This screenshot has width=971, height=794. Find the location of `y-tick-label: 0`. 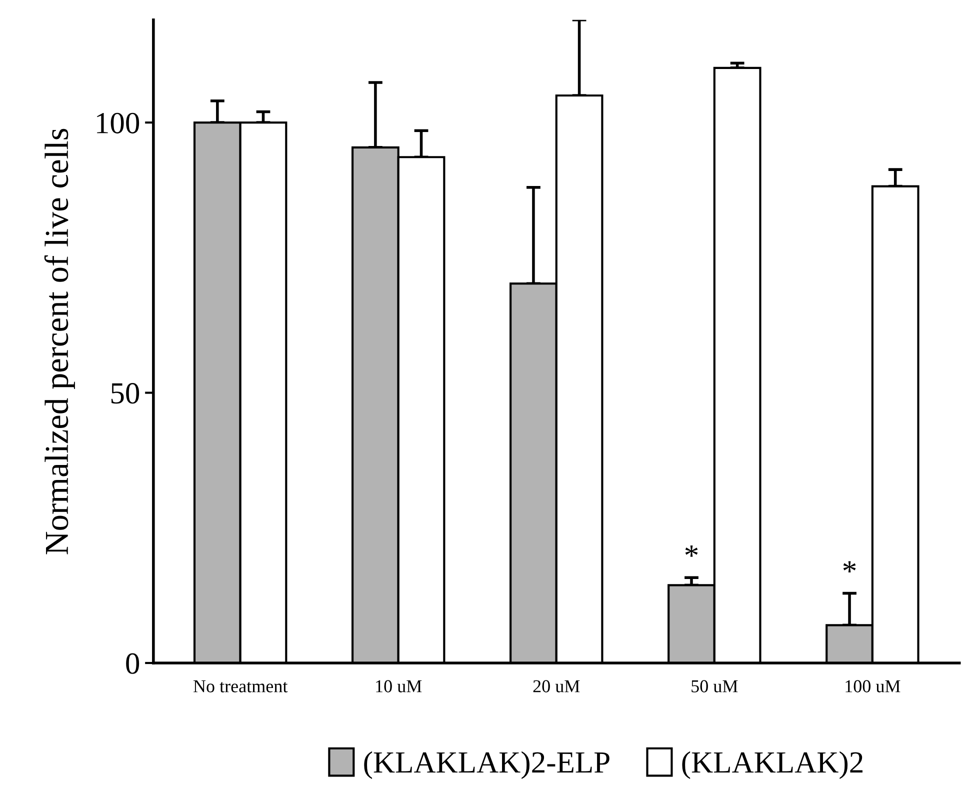

y-tick-label: 0 is located at coordinates (133, 663).